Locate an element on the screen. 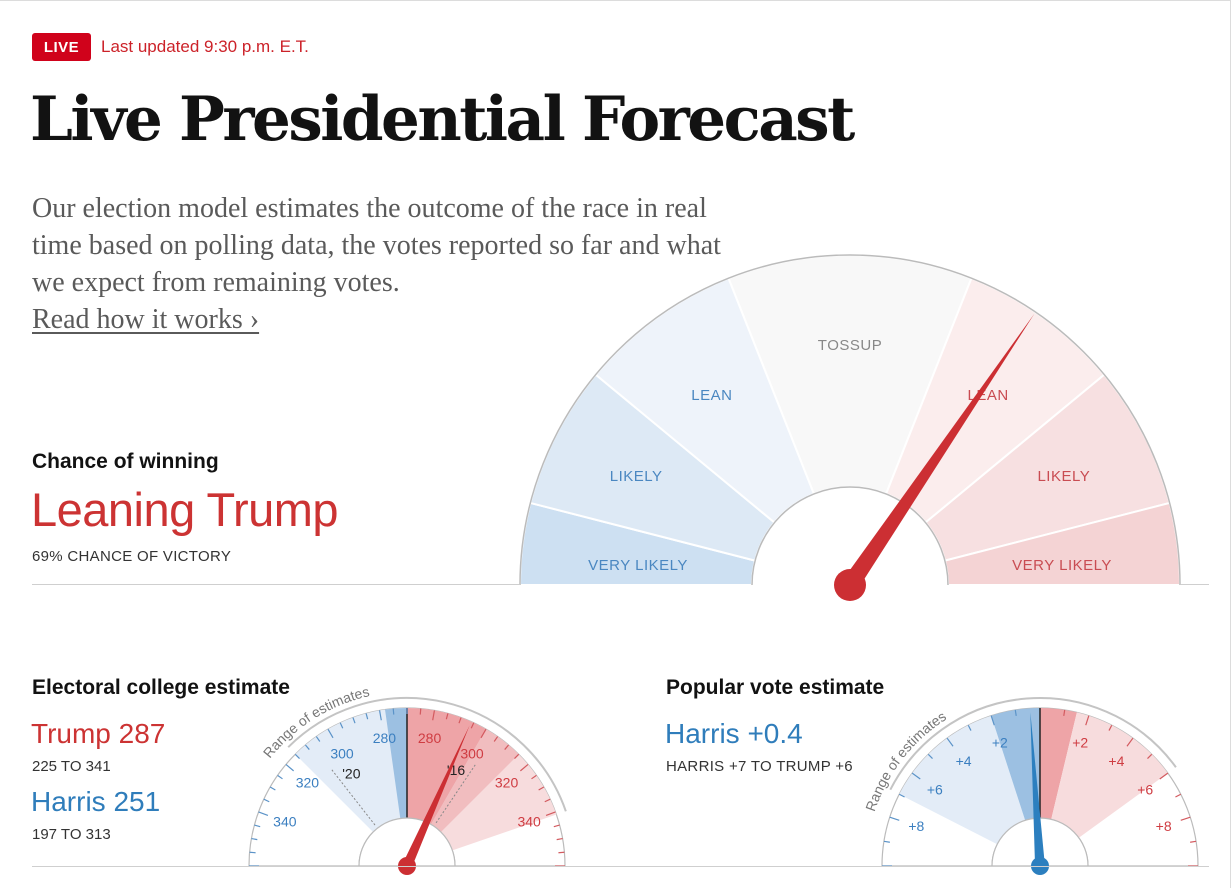  ec-range-arc is located at coordinates (427, 754).